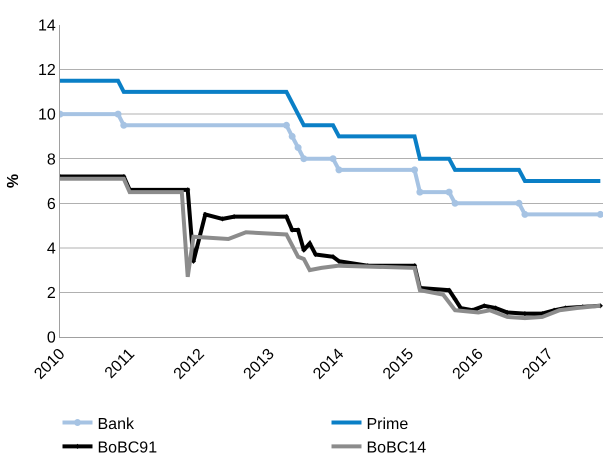  What do you see at coordinates (51, 159) in the screenshot?
I see `y-tick-label: 8` at bounding box center [51, 159].